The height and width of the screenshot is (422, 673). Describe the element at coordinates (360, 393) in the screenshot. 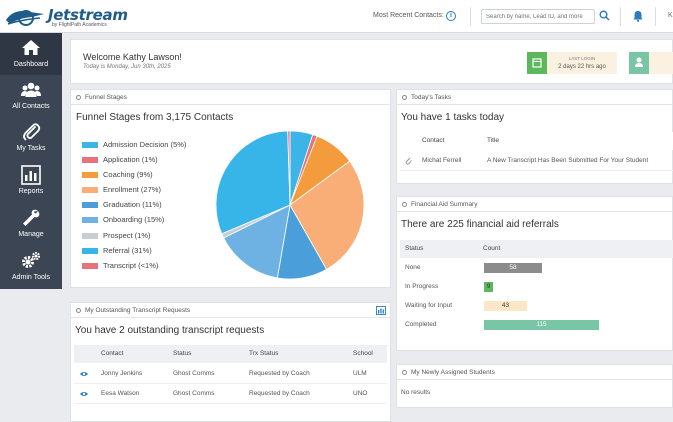

I see `school-cell: UNO` at that location.